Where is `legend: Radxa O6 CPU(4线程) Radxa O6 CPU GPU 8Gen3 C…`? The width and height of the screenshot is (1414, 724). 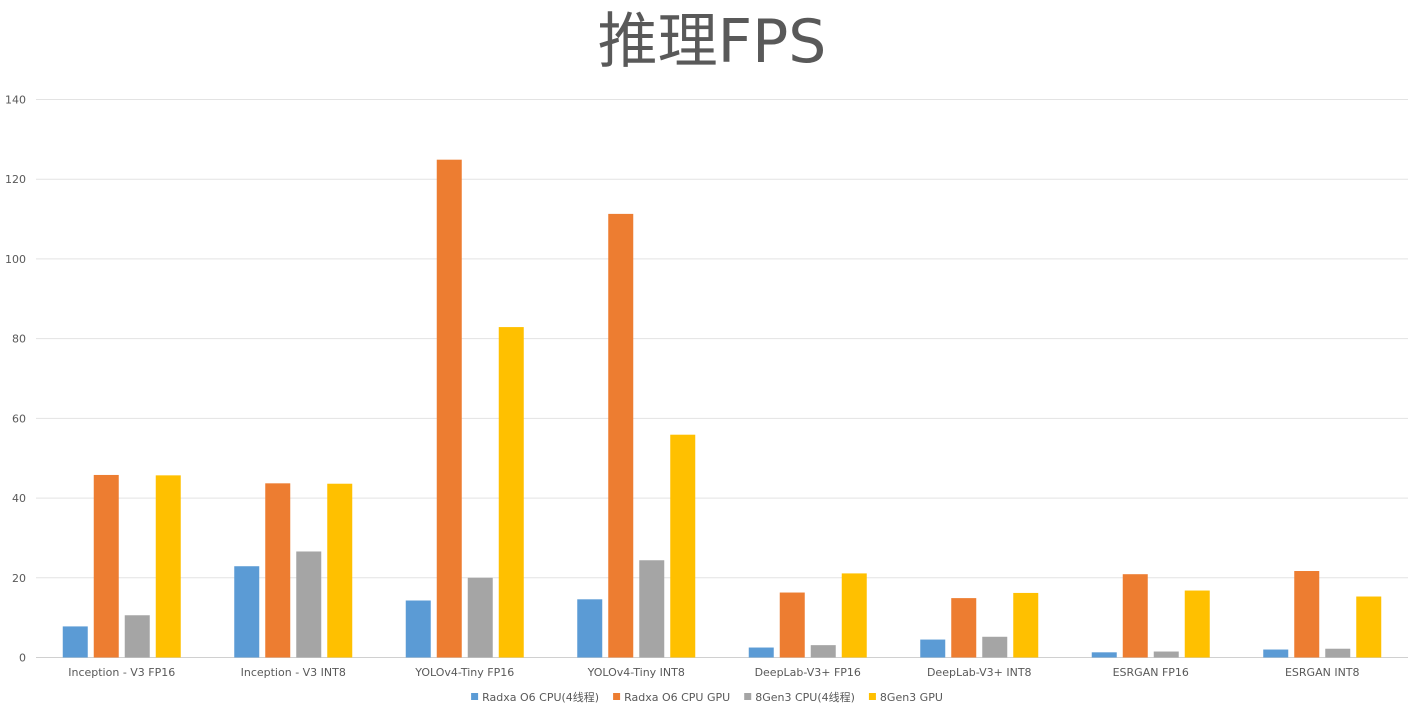 legend: Radxa O6 CPU(4线程) Radxa O6 CPU GPU 8Gen3 C… is located at coordinates (707, 697).